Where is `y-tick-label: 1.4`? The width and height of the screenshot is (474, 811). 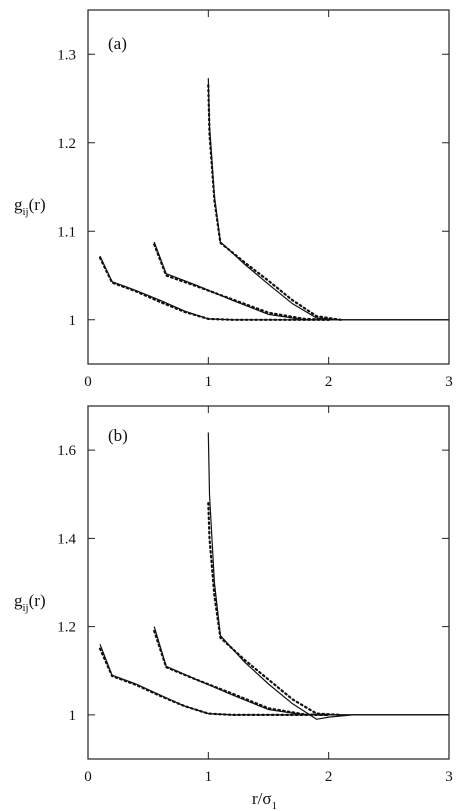 y-tick-label: 1.4 is located at coordinates (66, 539).